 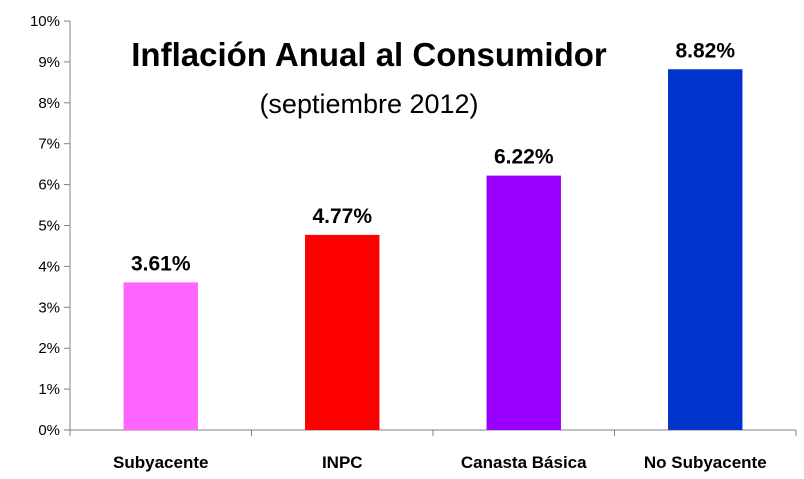 What do you see at coordinates (49, 266) in the screenshot?
I see `y-tick-label: 4%` at bounding box center [49, 266].